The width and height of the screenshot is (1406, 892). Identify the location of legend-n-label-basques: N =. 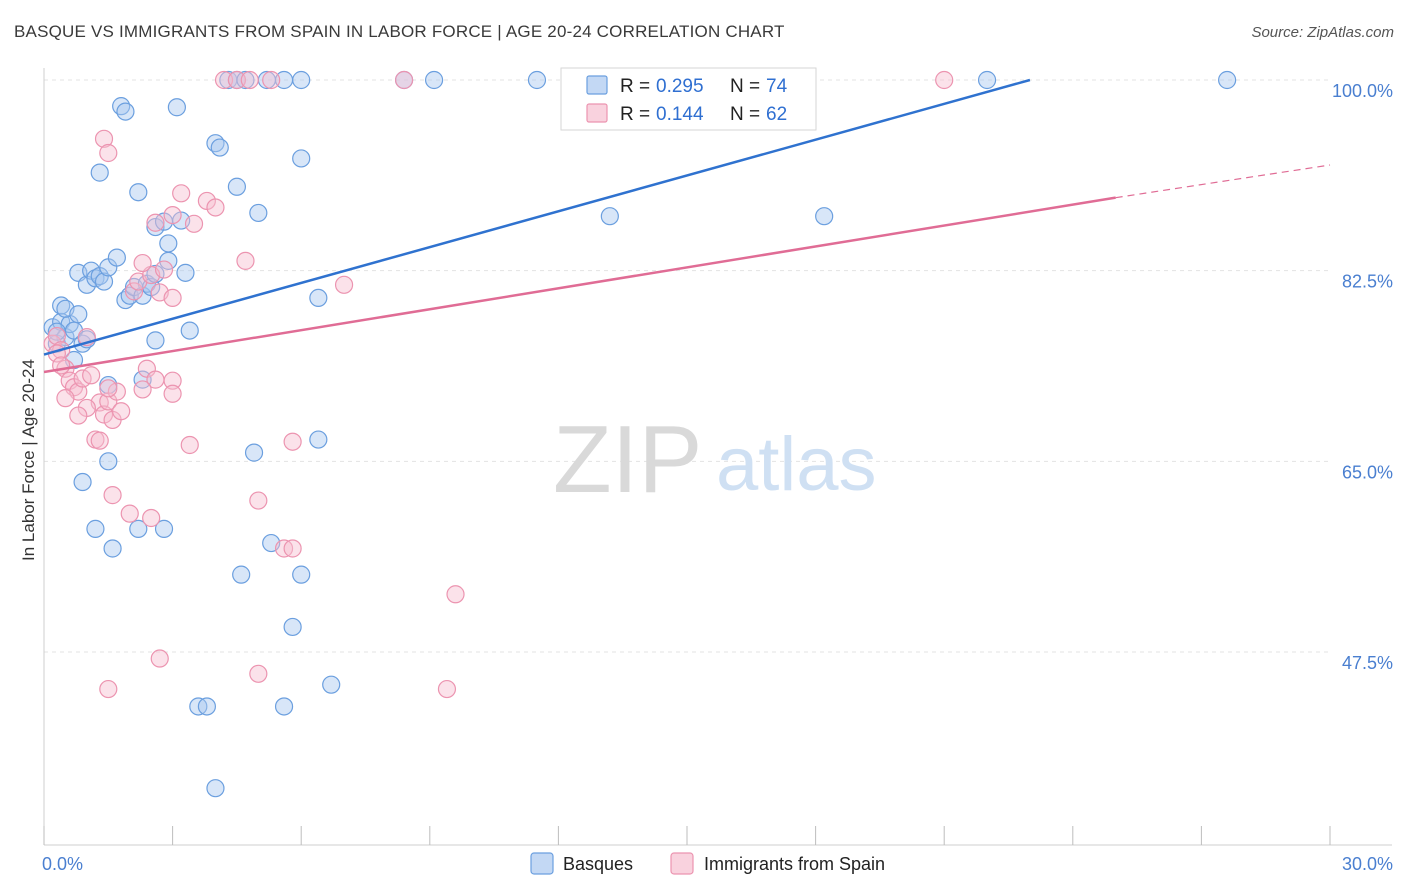
(745, 86).